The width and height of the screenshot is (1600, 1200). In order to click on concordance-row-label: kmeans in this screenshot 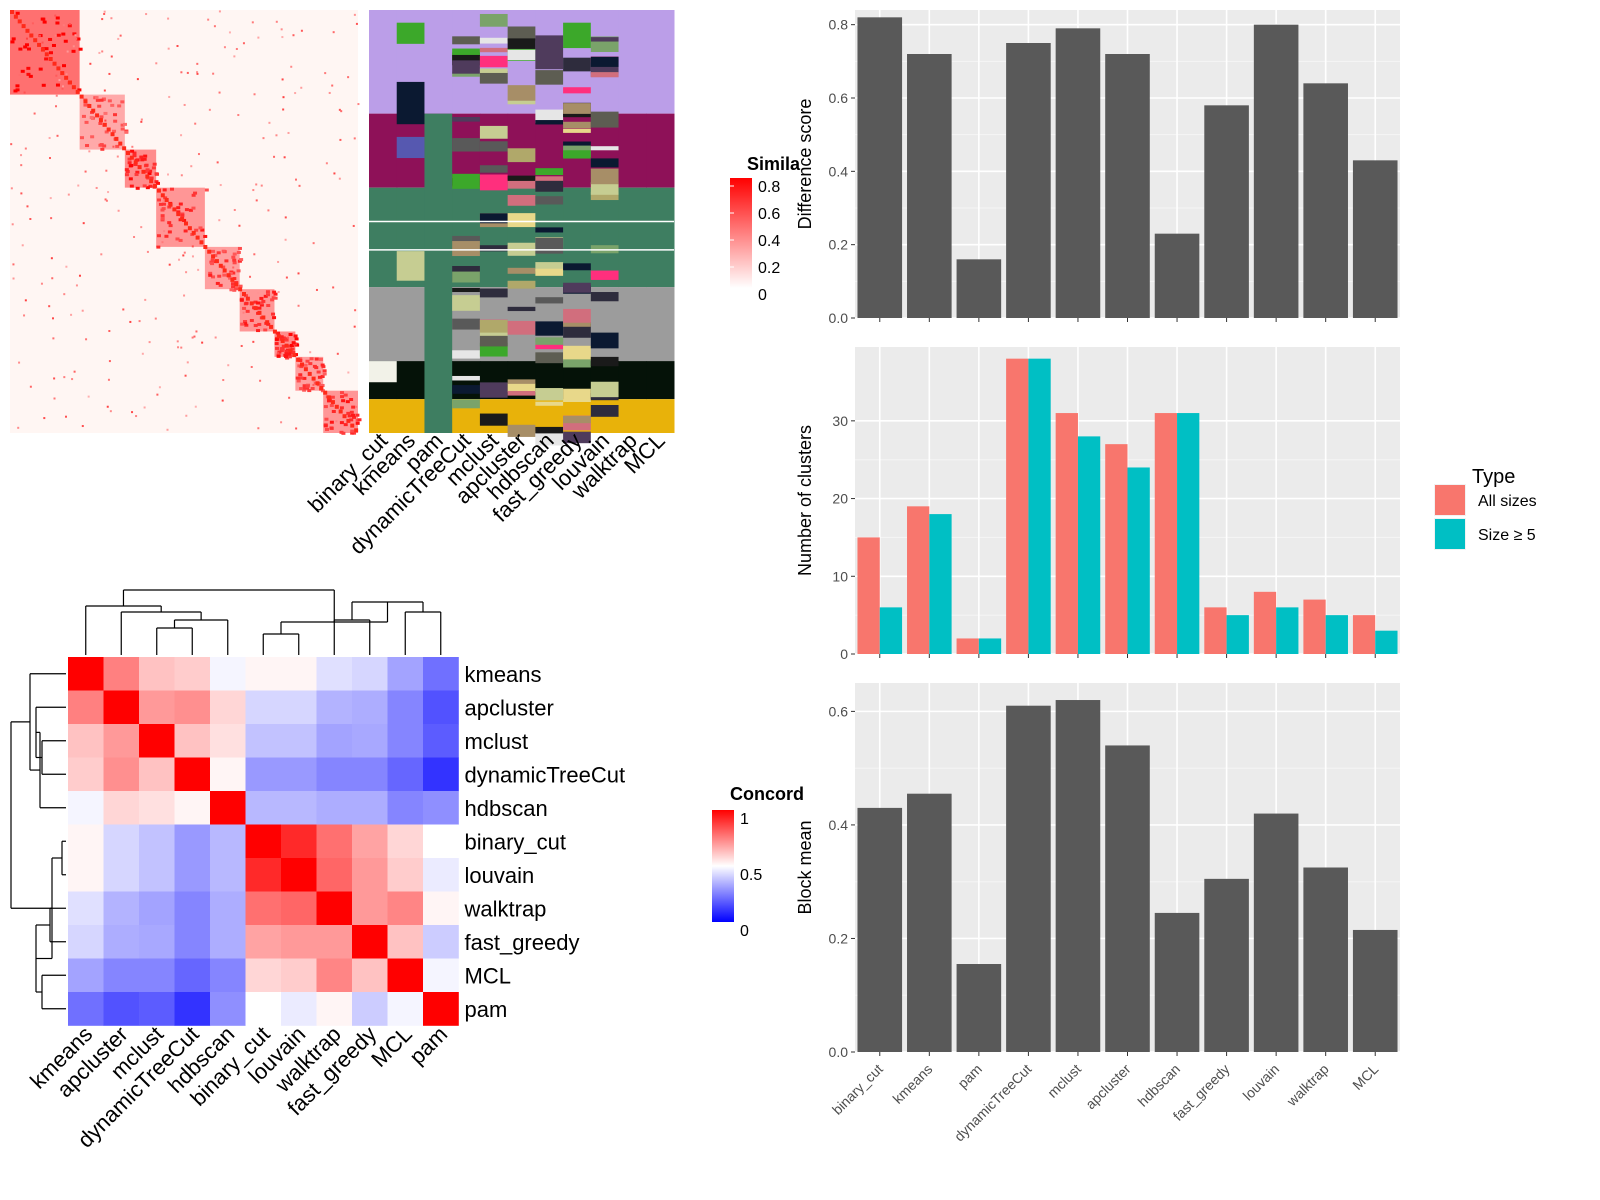, I will do `click(503, 674)`.